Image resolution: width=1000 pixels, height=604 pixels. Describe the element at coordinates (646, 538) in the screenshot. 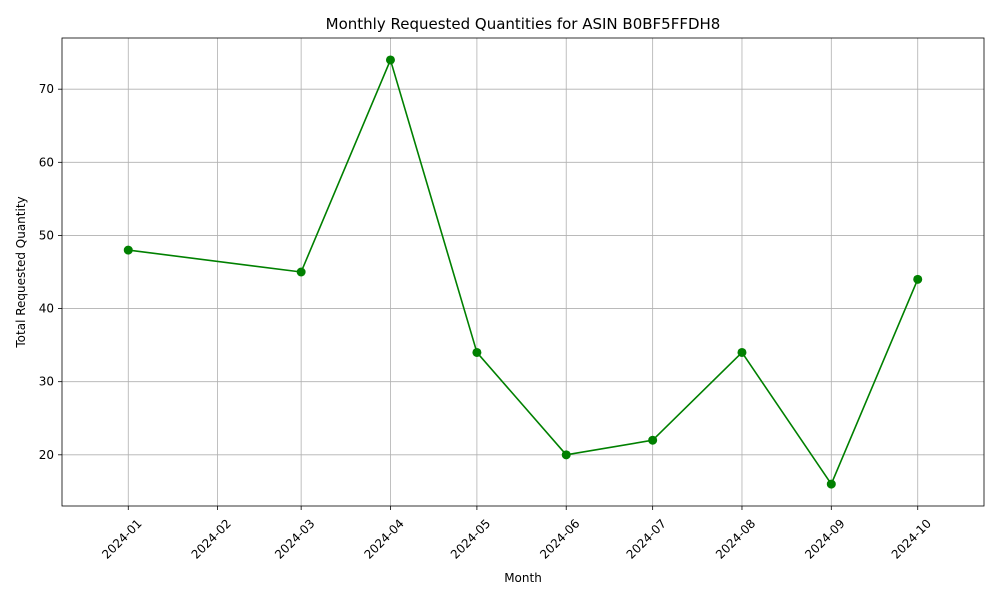

I see `x-tick-label: 2024-07` at that location.